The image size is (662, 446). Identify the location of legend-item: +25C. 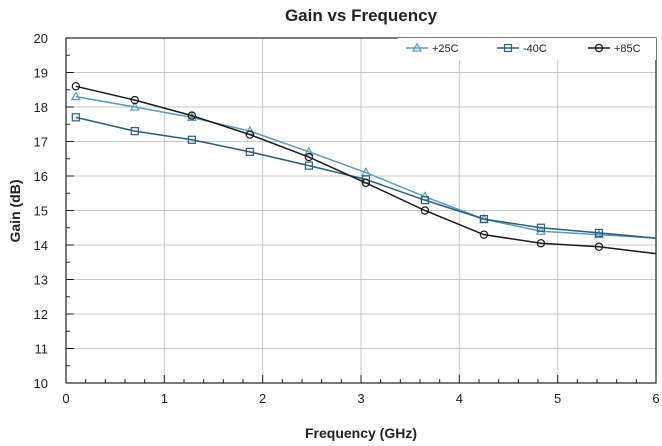
(432, 48).